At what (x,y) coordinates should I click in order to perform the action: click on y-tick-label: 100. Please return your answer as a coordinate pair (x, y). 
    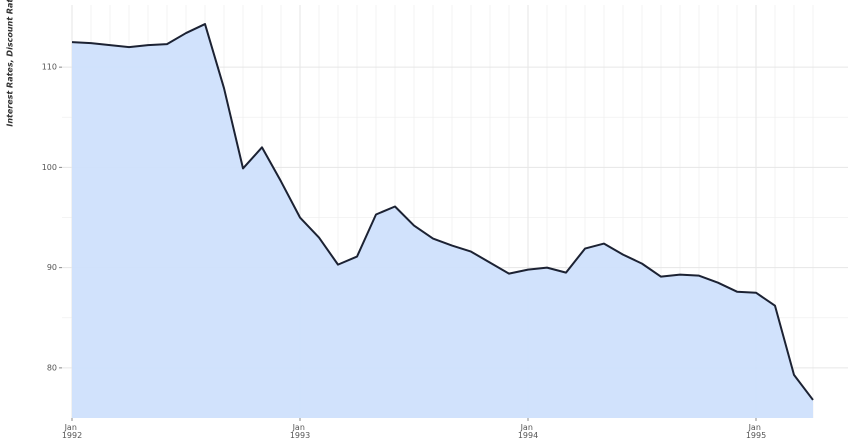
    Looking at the image, I should click on (49, 167).